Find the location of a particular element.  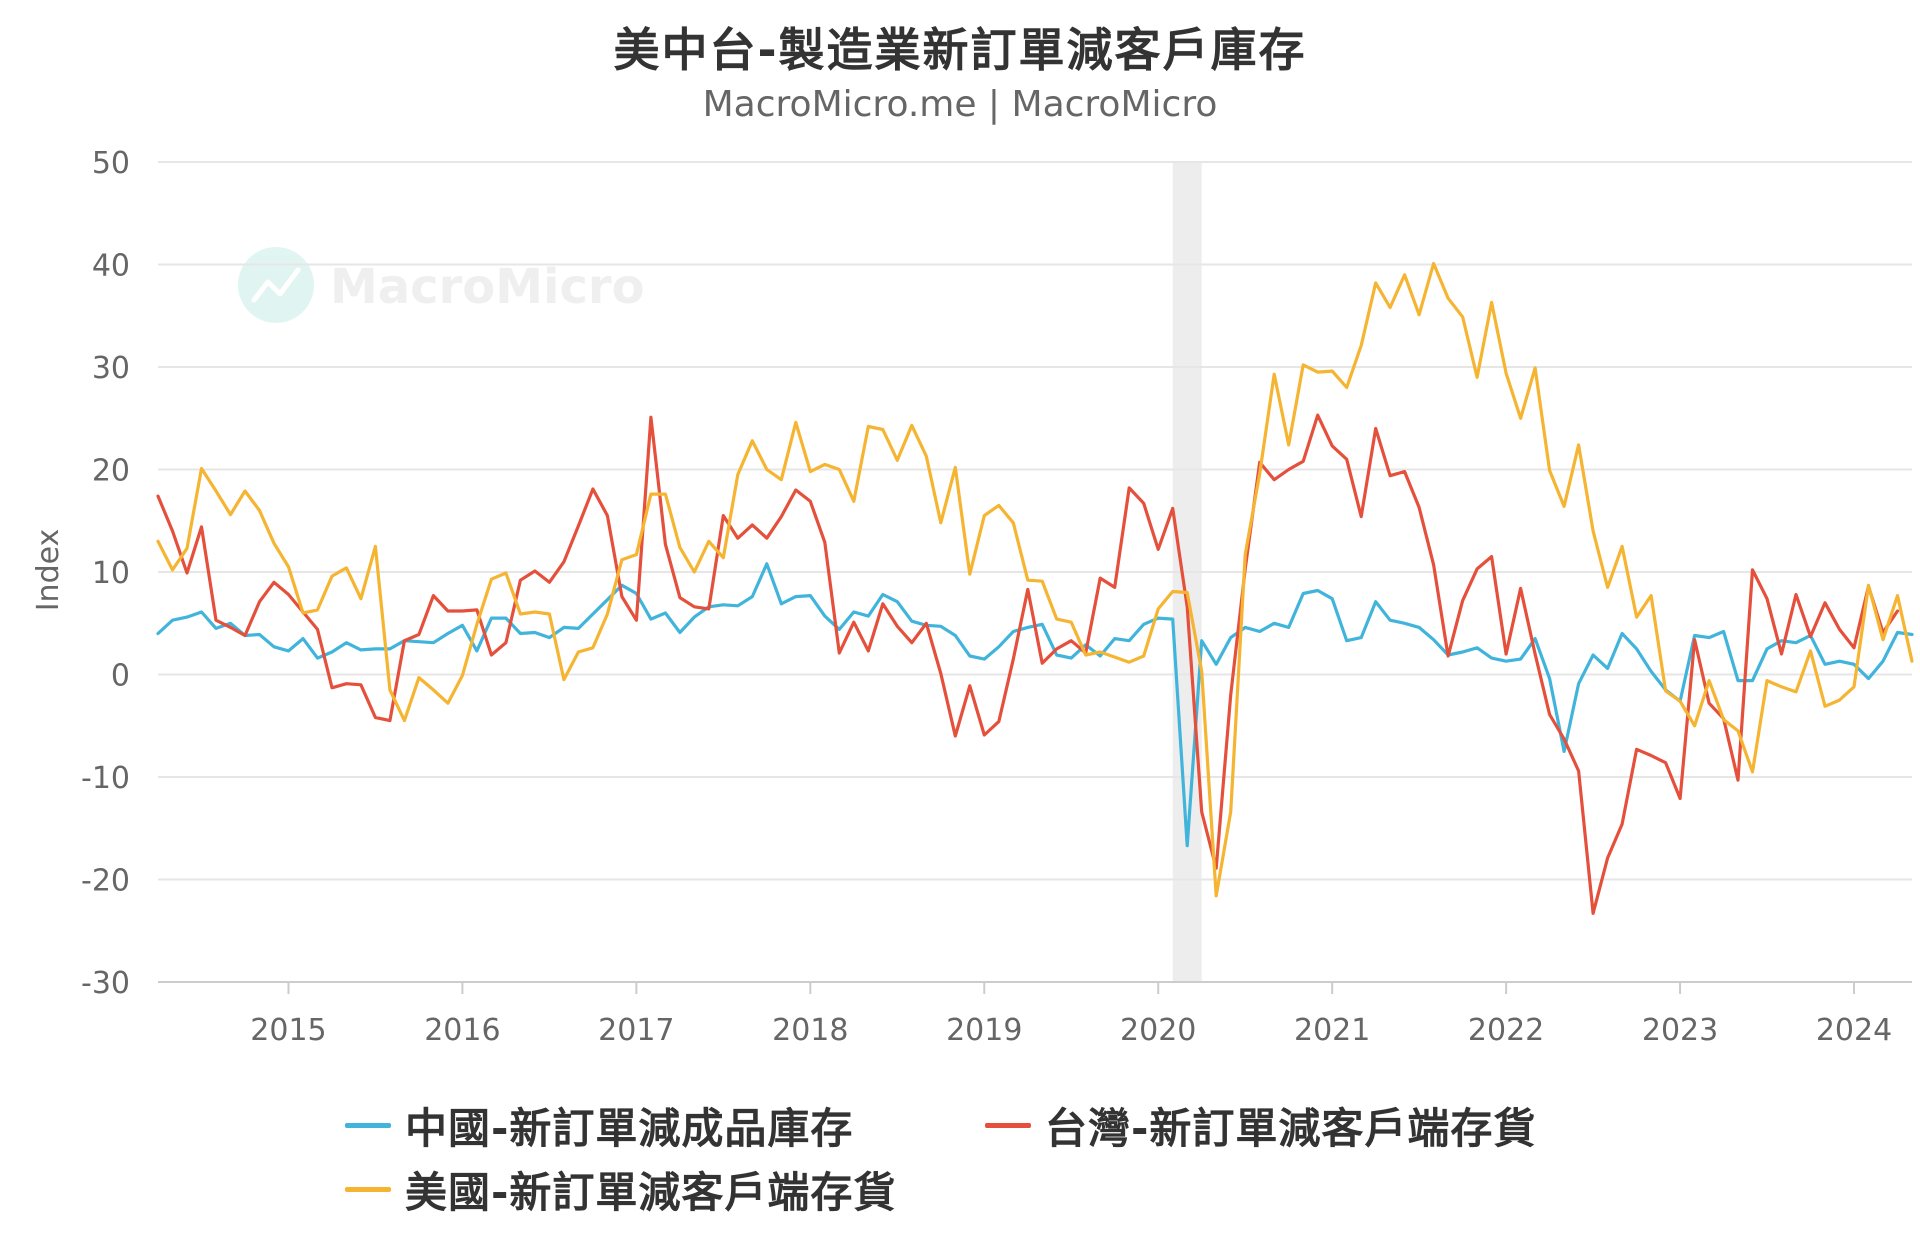

legend-item-china: 中國-新訂單減成品庫存 is located at coordinates (599, 1125).